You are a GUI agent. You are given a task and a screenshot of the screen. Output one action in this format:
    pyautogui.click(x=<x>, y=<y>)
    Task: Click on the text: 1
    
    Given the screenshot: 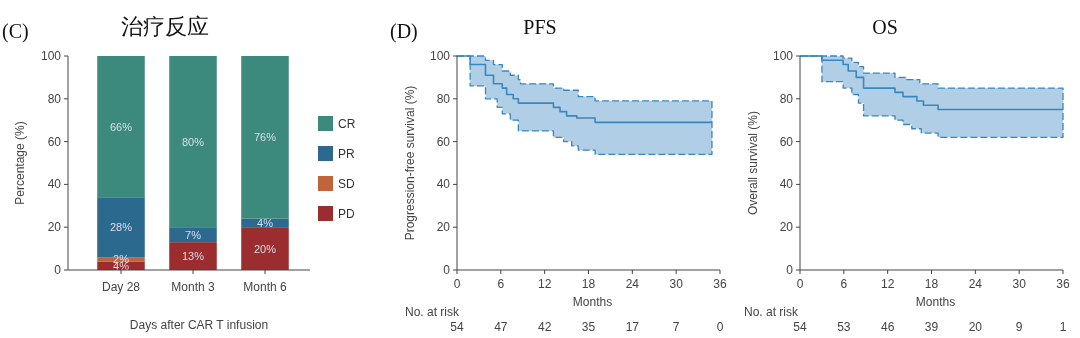 What is the action you would take?
    pyautogui.click(x=1063, y=327)
    